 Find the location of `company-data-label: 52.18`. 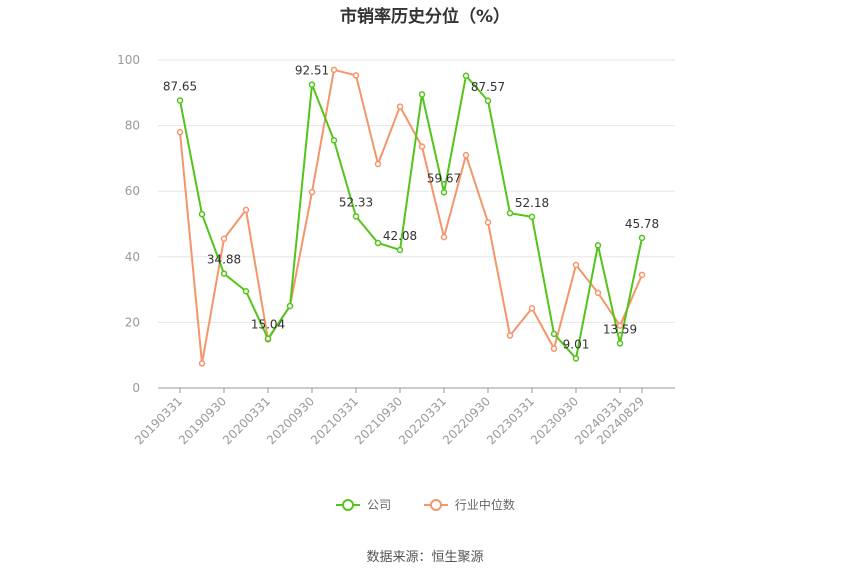

company-data-label: 52.18 is located at coordinates (532, 203).